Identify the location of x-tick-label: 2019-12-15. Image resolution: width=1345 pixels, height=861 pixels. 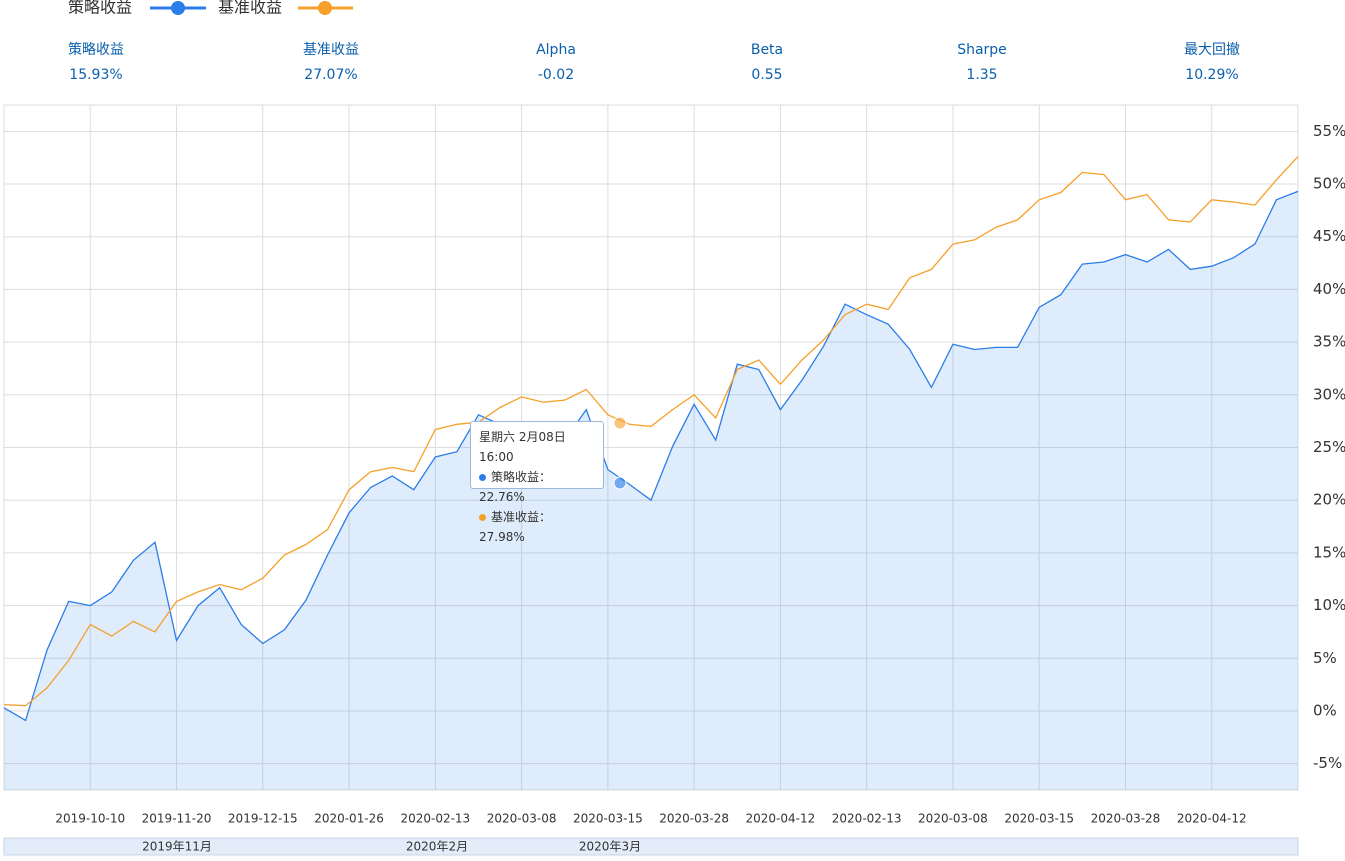
(263, 819).